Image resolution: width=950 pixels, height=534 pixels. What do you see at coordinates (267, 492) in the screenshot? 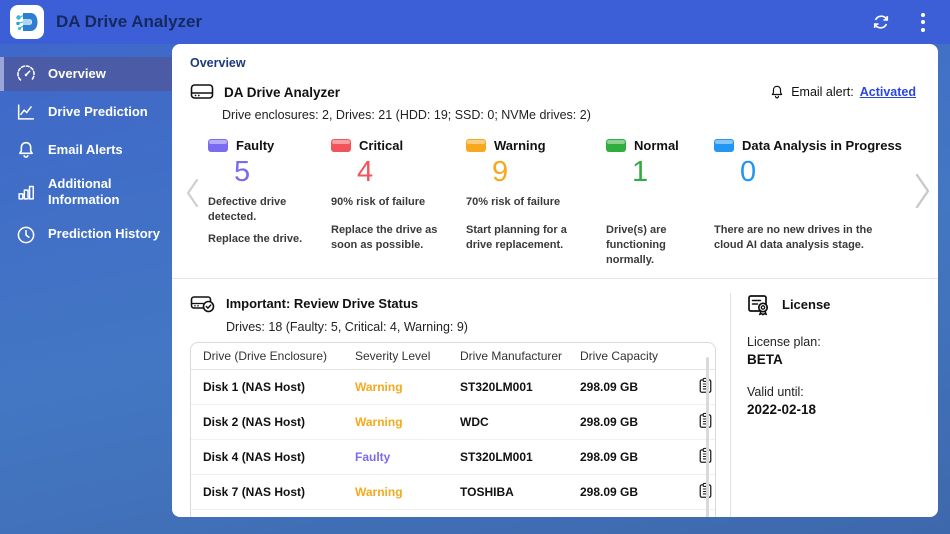
I see `cell-drive: Disk 7 (NAS Host)` at bounding box center [267, 492].